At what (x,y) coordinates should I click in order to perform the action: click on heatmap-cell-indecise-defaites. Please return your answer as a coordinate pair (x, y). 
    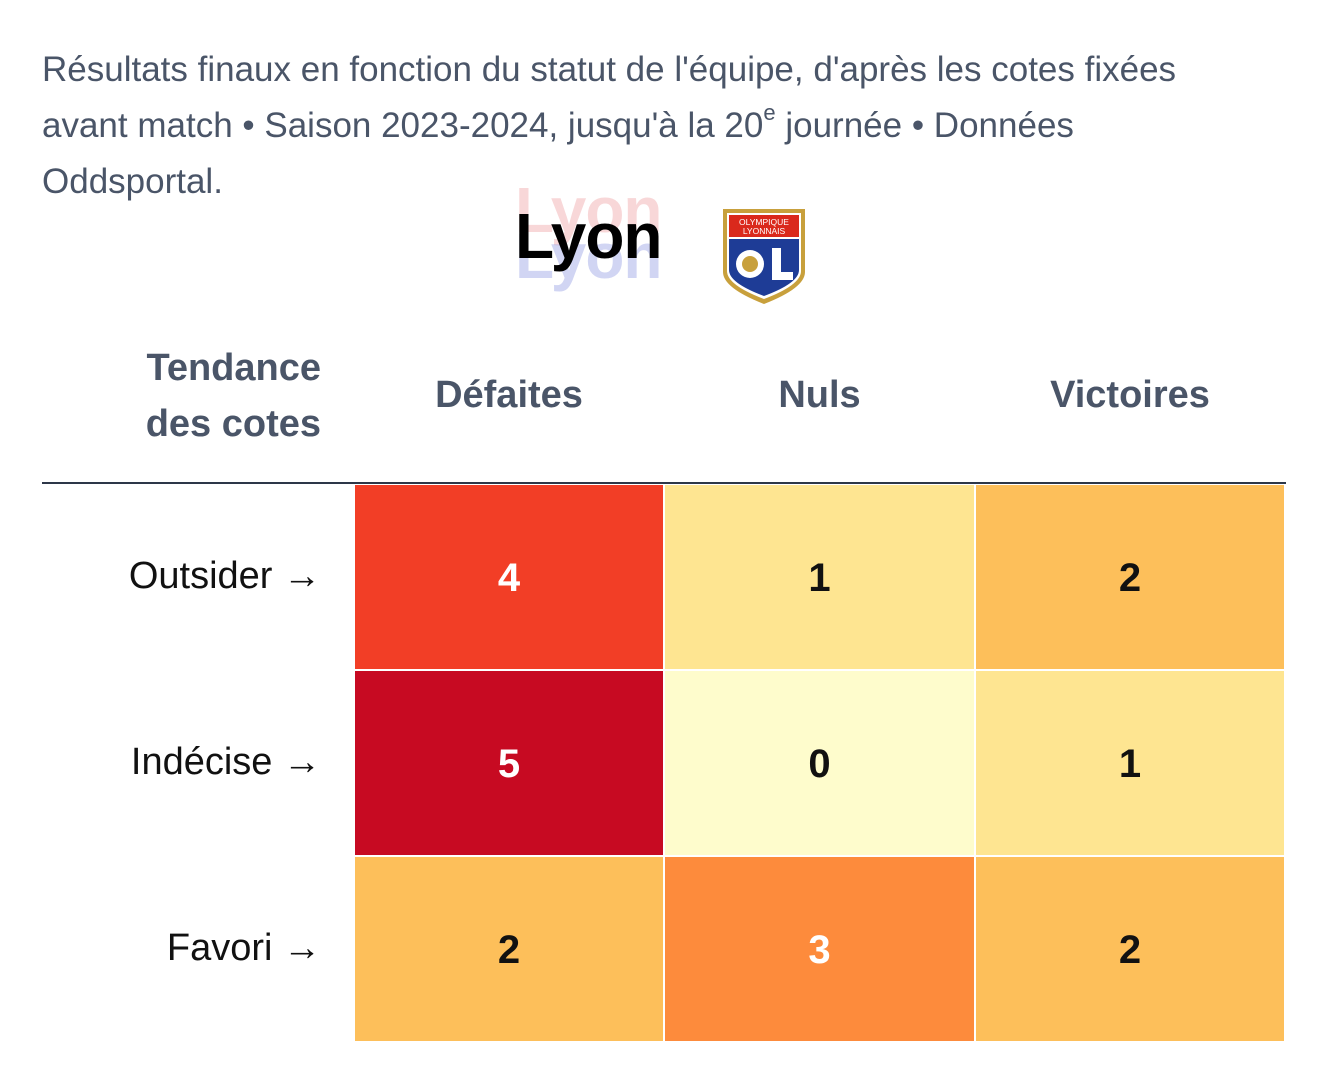
    Looking at the image, I should click on (509, 763).